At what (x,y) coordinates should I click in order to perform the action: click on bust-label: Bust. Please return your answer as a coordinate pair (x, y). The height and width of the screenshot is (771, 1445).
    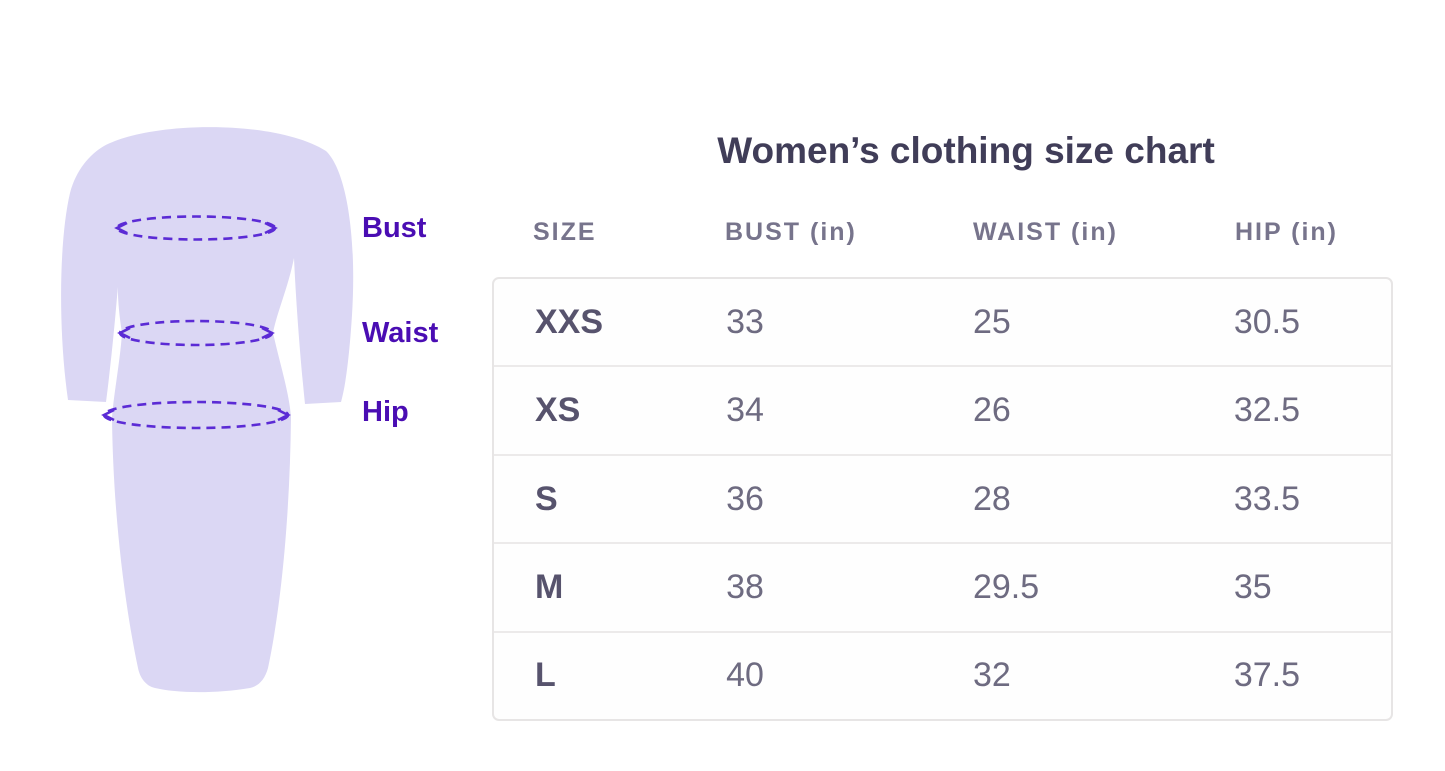
    Looking at the image, I should click on (394, 228).